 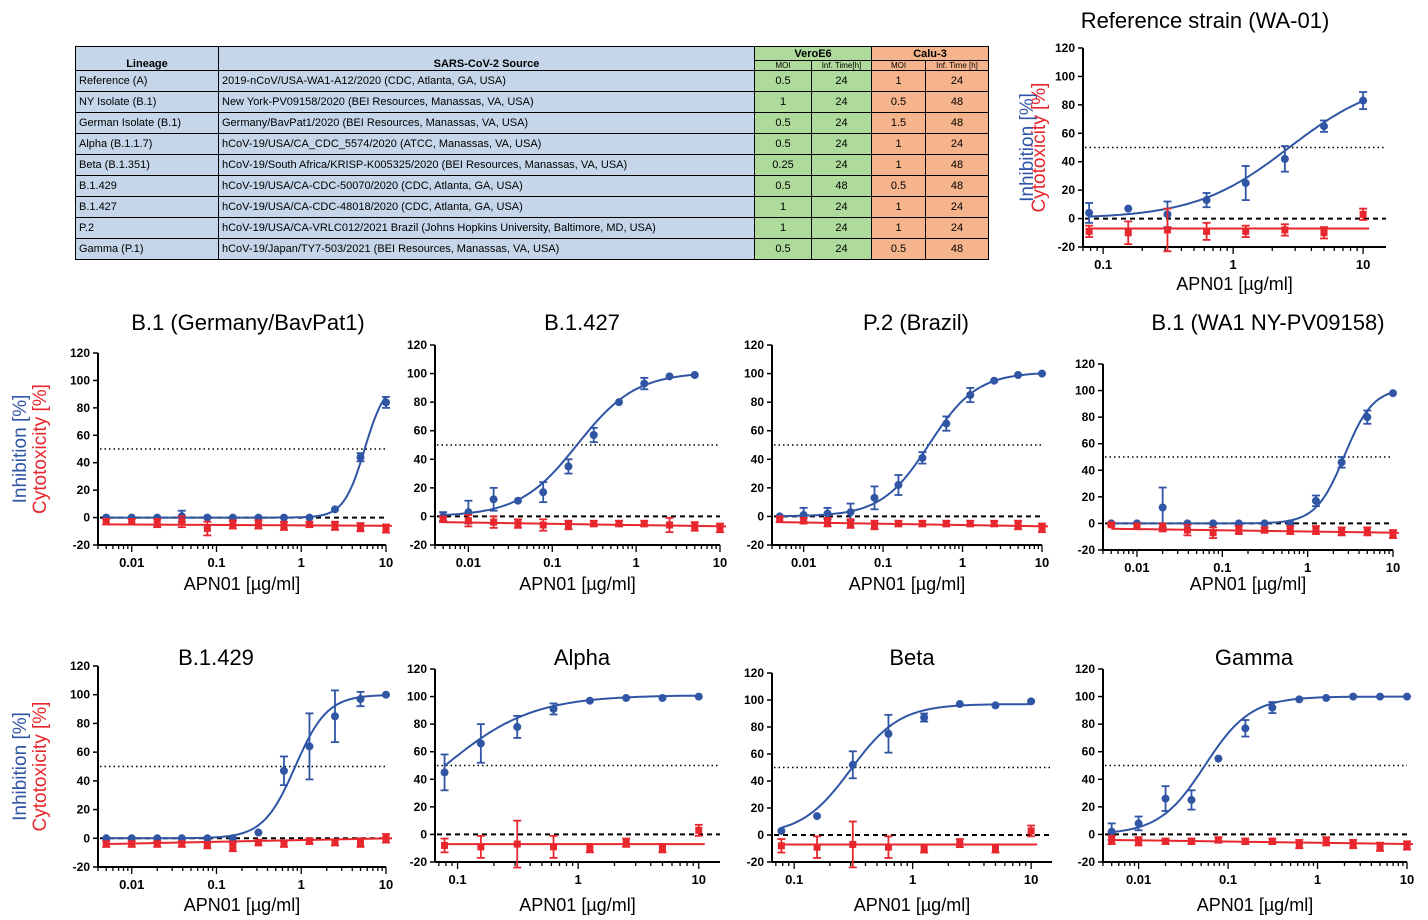 I want to click on cell-vero-moi: 0.5, so click(x=783, y=144).